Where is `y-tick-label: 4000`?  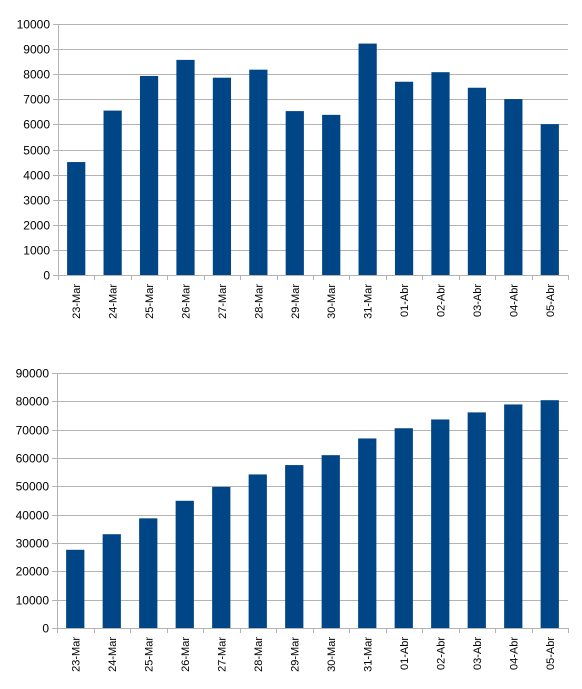
y-tick-label: 4000 is located at coordinates (36, 176).